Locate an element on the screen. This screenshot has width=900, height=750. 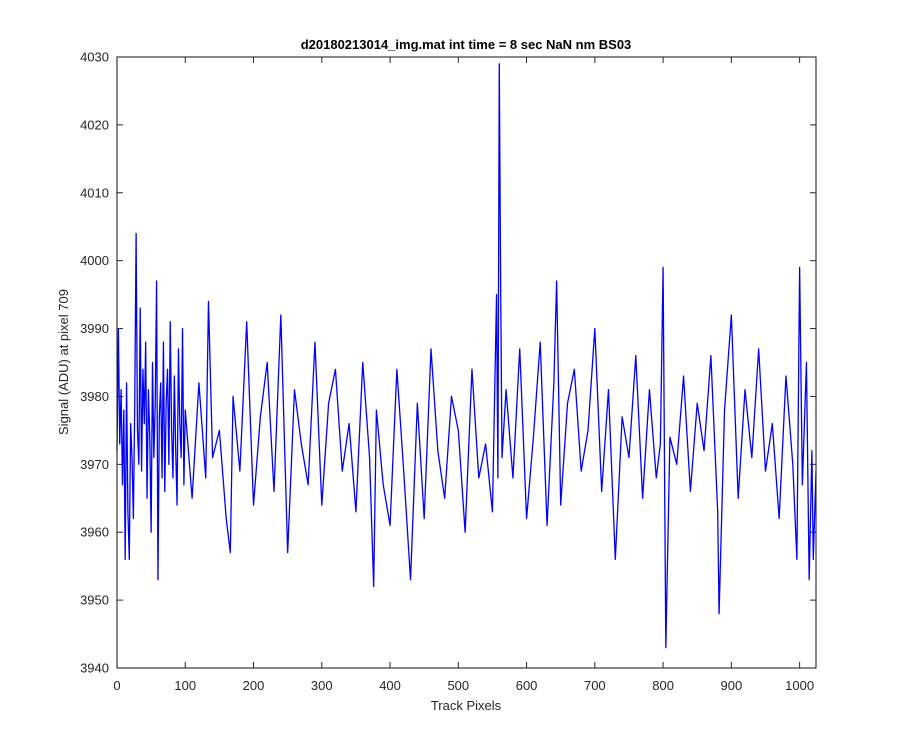
y-tick-label: 3980 is located at coordinates (94, 396).